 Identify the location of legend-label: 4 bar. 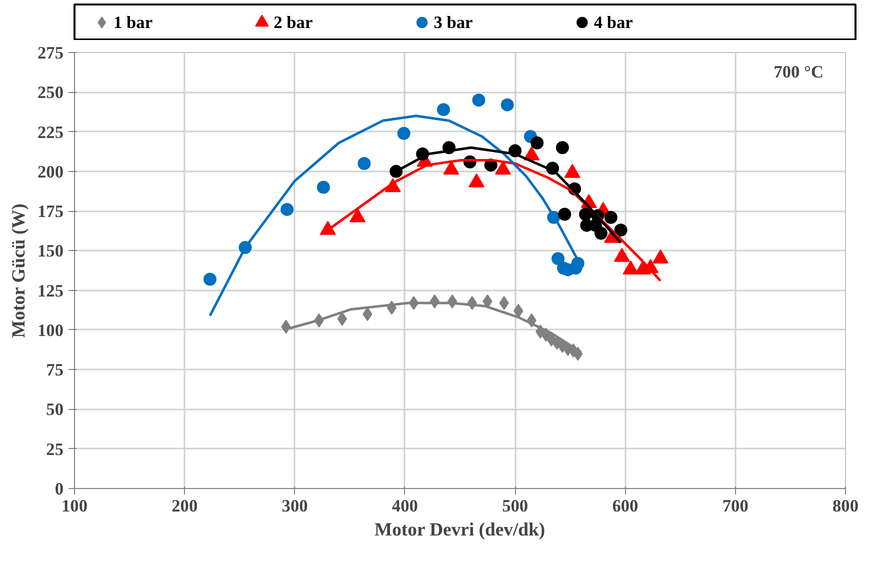
(614, 22).